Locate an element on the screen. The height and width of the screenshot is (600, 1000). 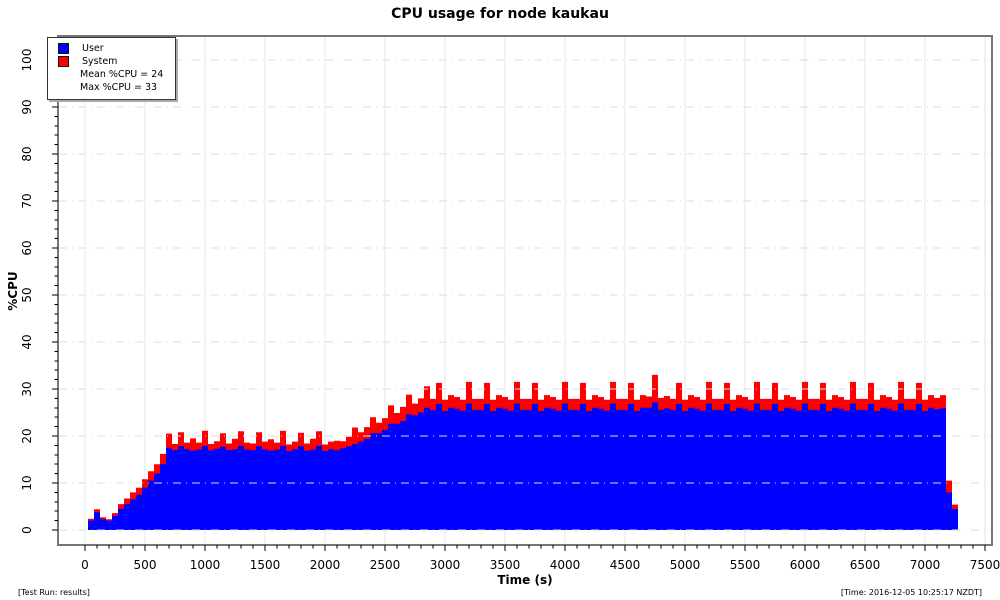
y-axis-tick-label: 50 is located at coordinates (27, 294).